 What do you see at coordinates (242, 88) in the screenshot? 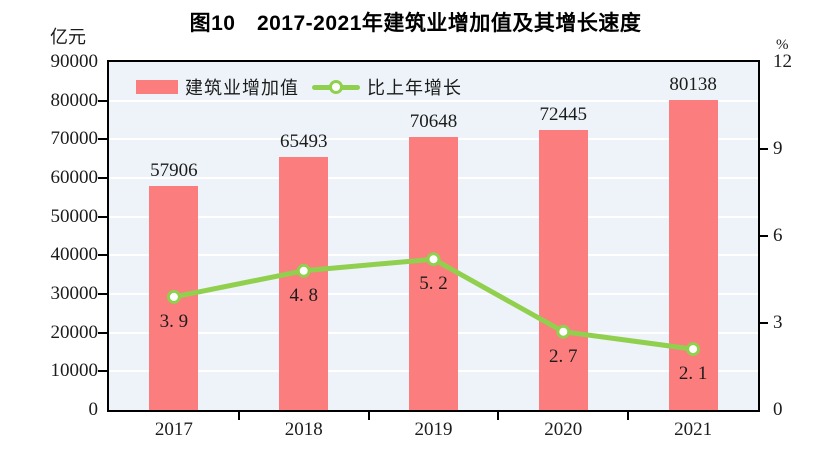
I see `legend-label: 建筑业增加值` at bounding box center [242, 88].